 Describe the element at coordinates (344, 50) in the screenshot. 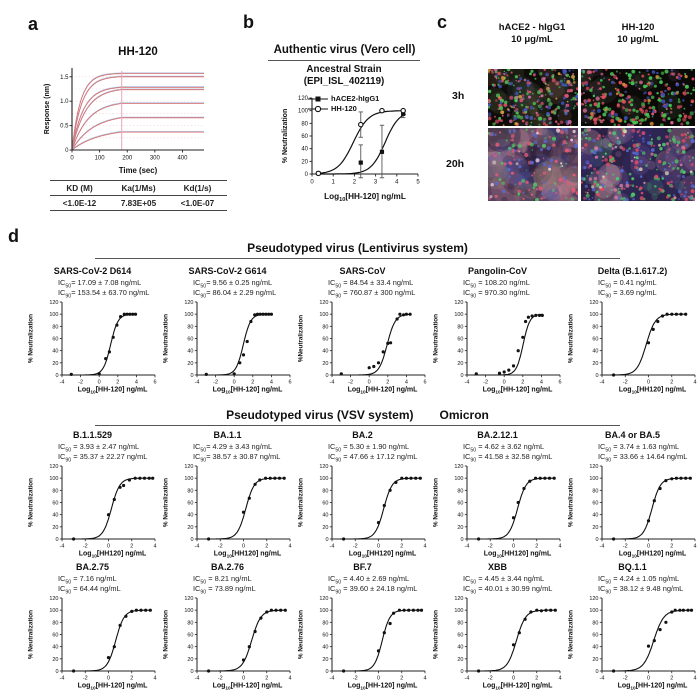

I see `panel-b-title: Authentic virus (Vero cell)` at that location.